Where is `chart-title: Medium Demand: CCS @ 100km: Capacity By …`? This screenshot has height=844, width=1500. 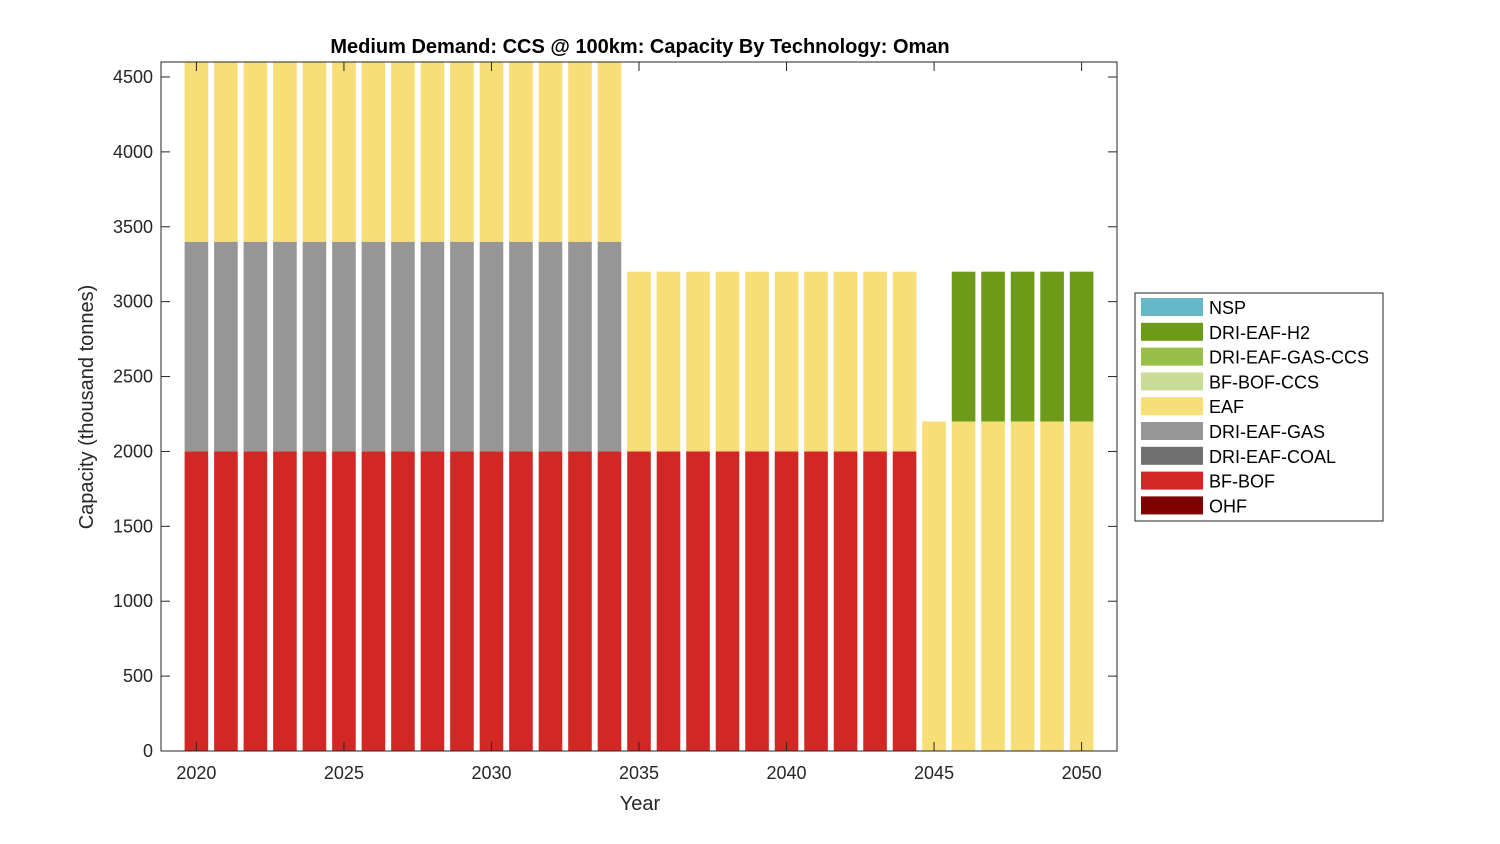
chart-title: Medium Demand: CCS @ 100km: Capacity By … is located at coordinates (639, 47).